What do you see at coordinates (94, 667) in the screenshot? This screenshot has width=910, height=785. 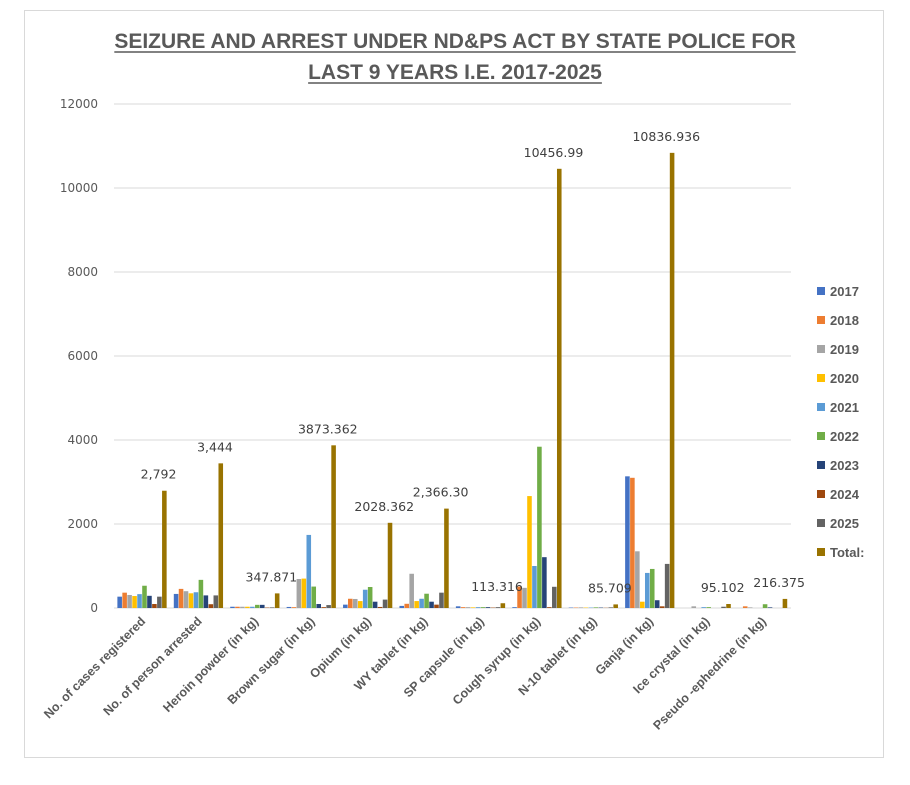 I see `category-label: No. of cases registered` at bounding box center [94, 667].